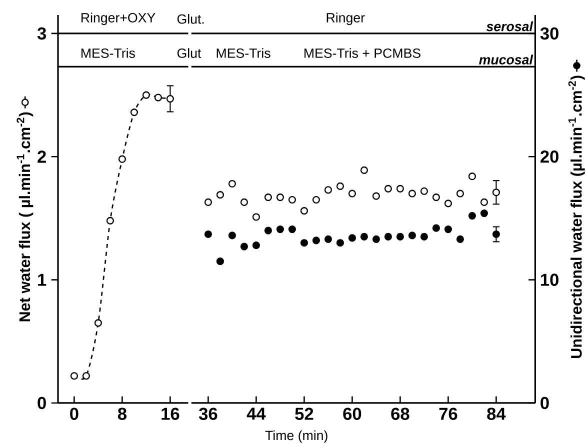 Image resolution: width=586 pixels, height=446 pixels. Describe the element at coordinates (171, 414) in the screenshot. I see `x-tick-label: 16` at that location.